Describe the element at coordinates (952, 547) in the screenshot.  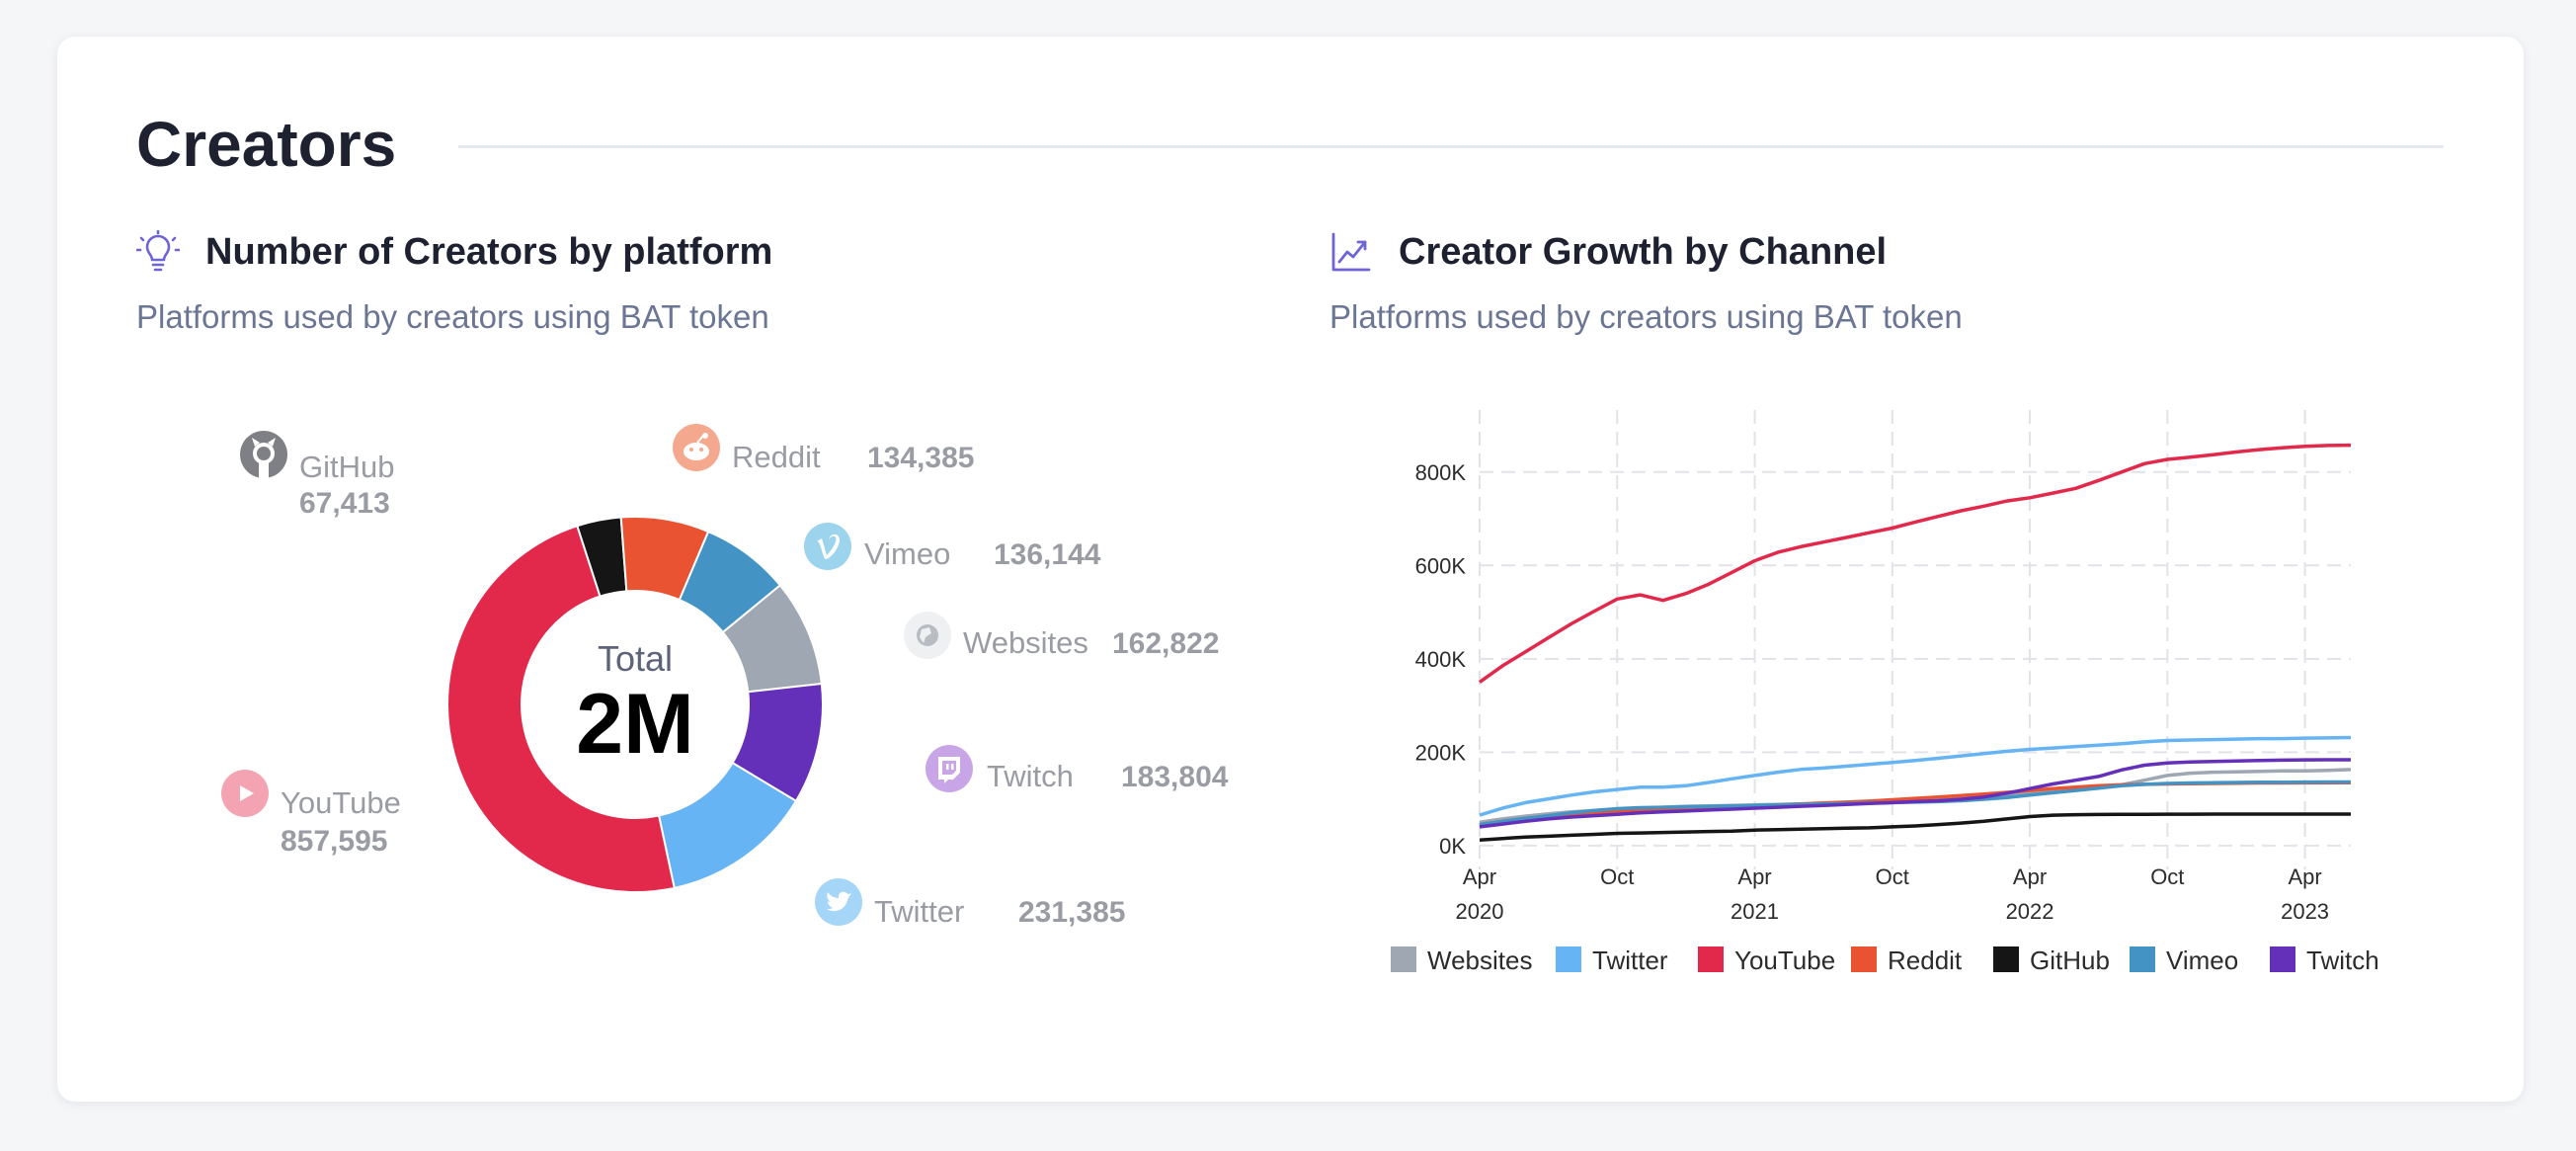
I see `donut-legend-vimeo: Vimeo 136,144` at that location.